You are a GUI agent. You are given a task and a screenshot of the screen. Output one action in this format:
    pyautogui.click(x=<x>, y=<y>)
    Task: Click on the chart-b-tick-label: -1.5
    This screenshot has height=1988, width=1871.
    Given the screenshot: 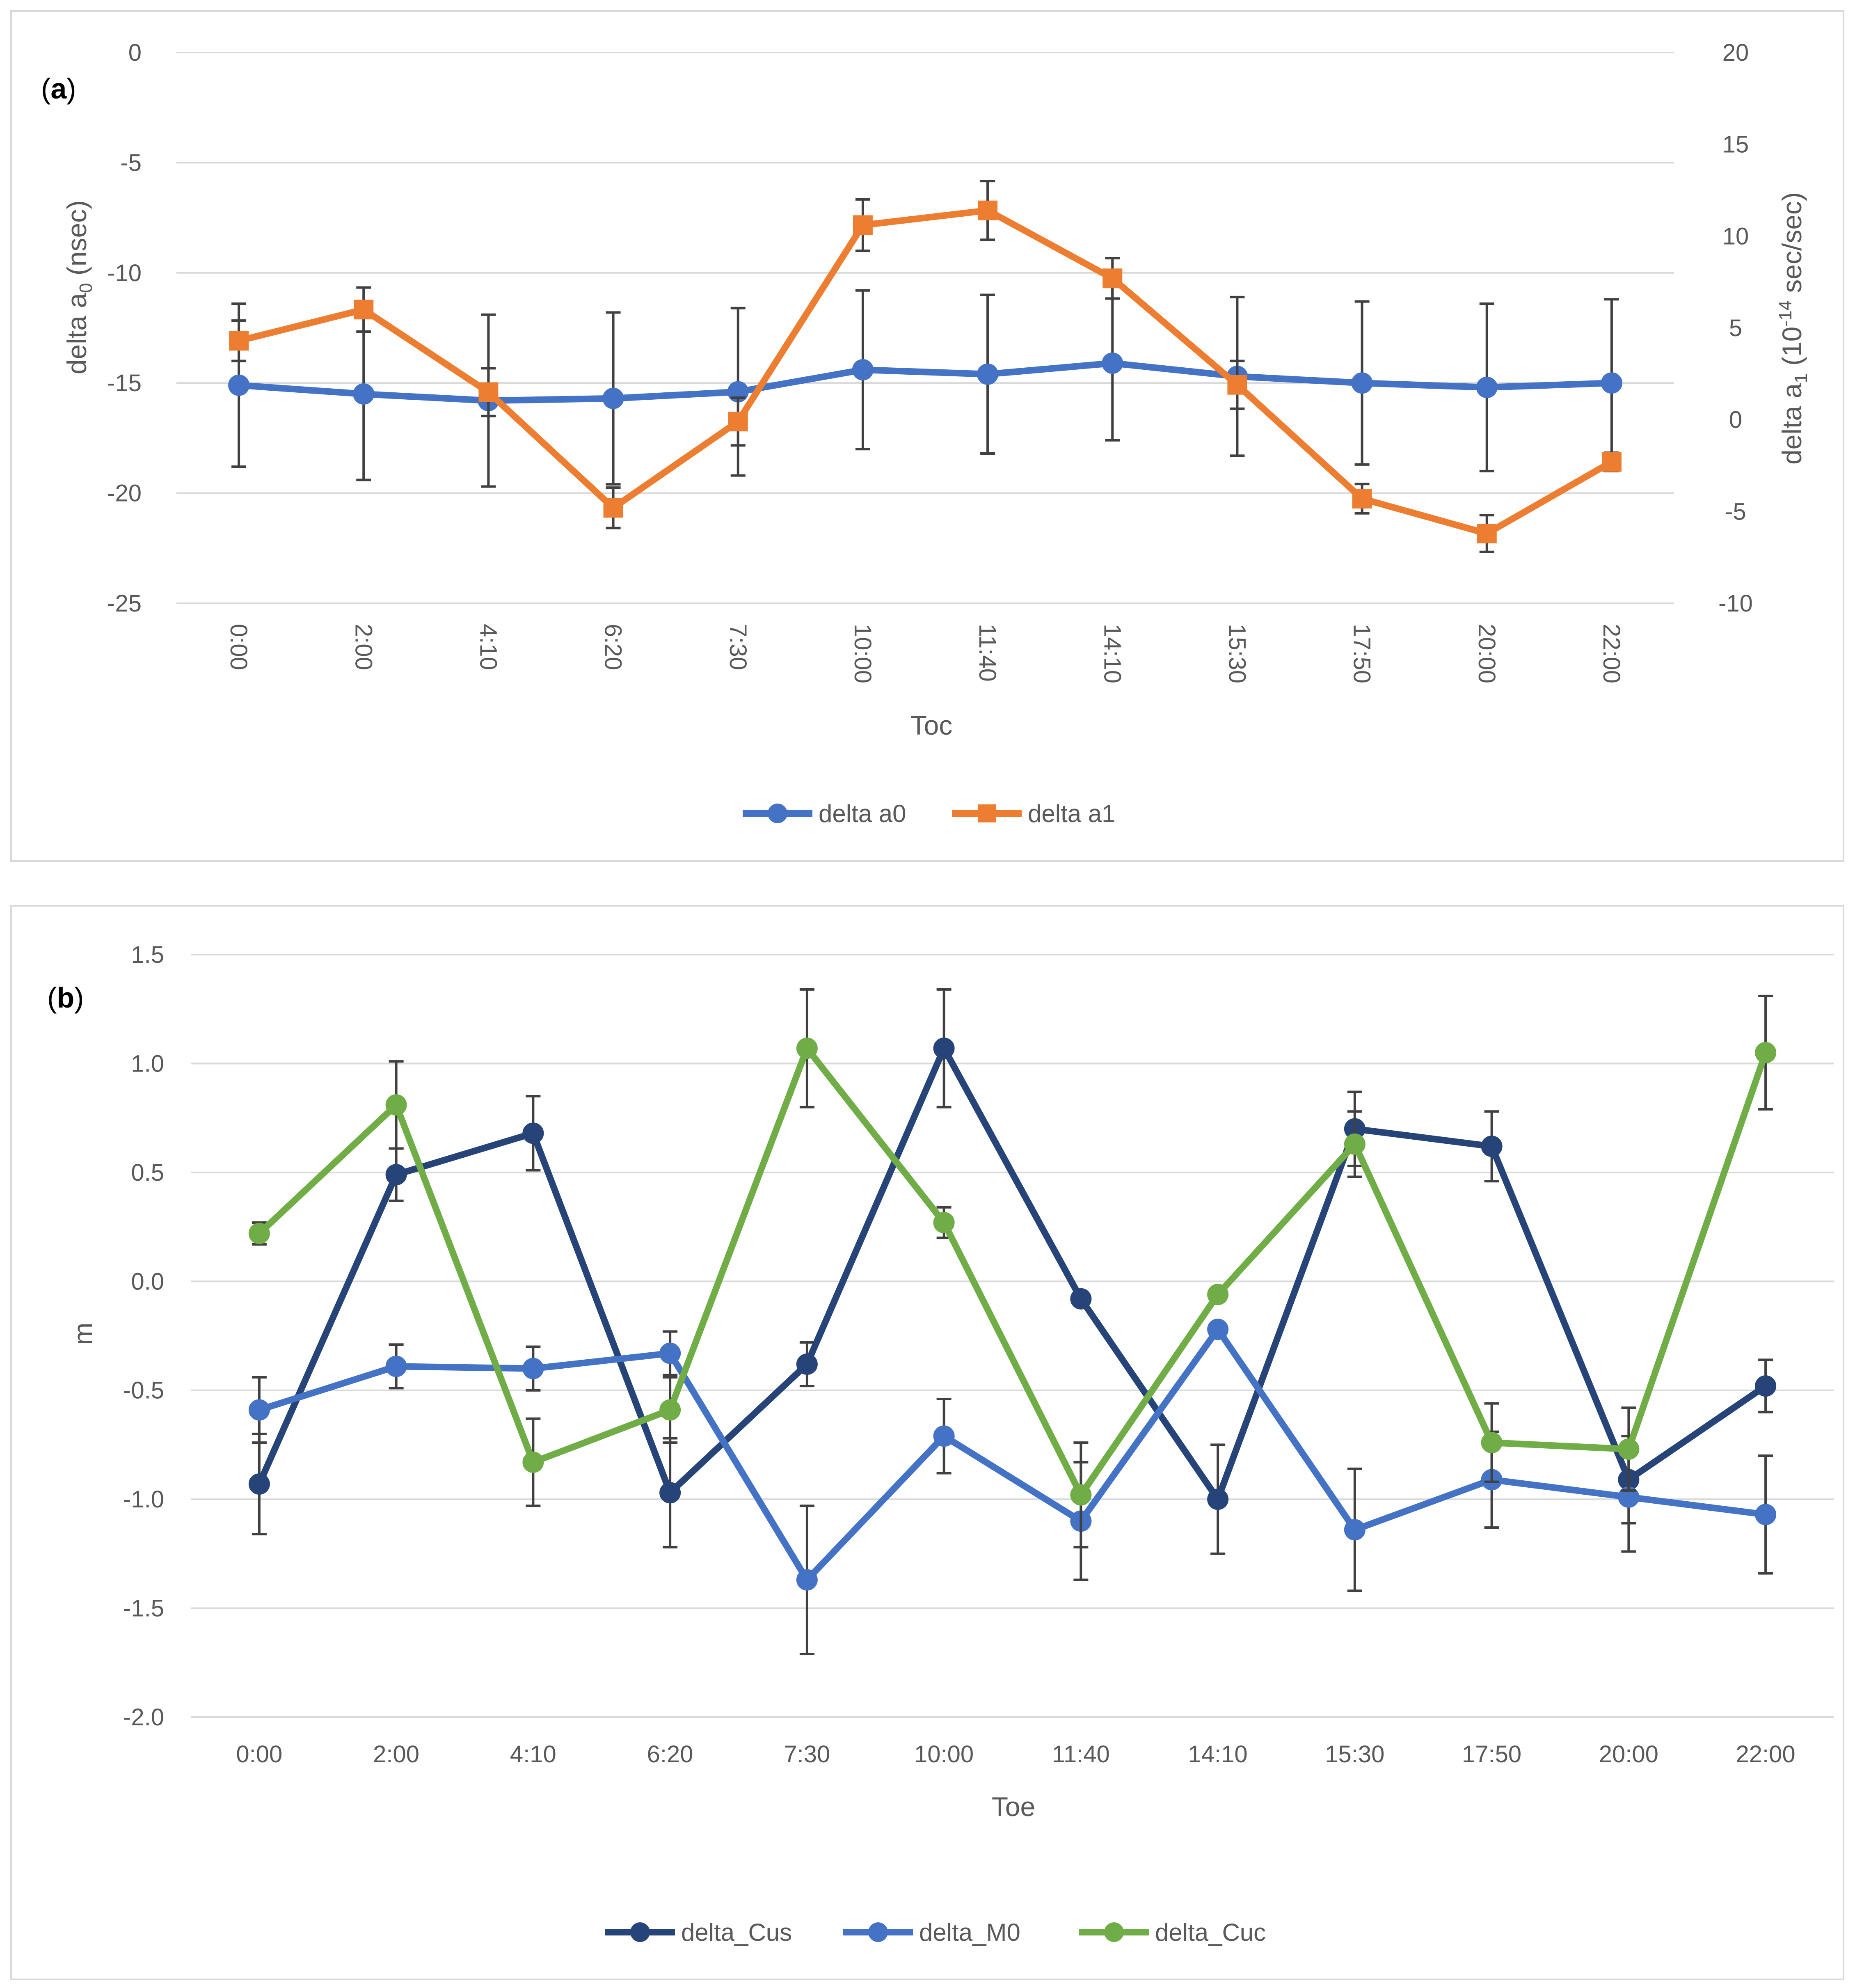 What is the action you would take?
    pyautogui.click(x=143, y=1608)
    